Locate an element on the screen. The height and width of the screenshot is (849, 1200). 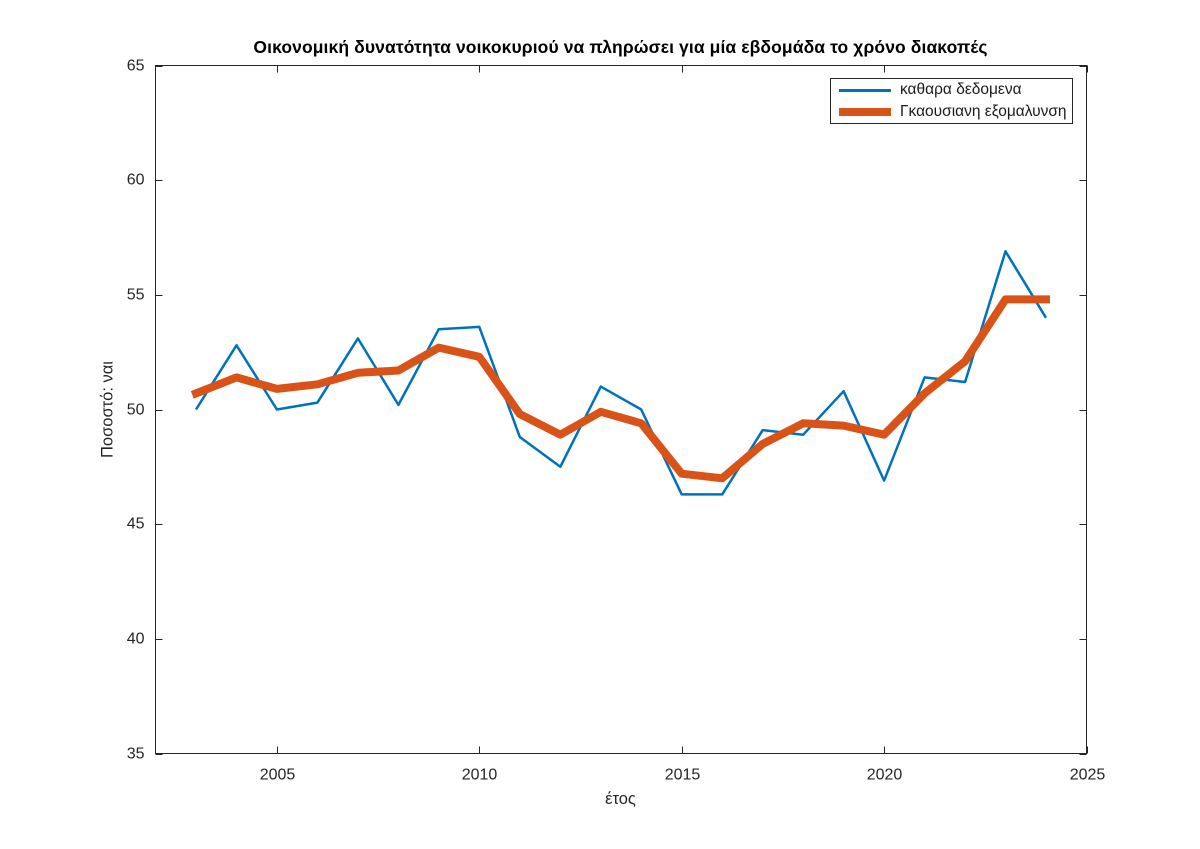
y-axis-label: Ποσοστό: ναι is located at coordinates (107, 409).